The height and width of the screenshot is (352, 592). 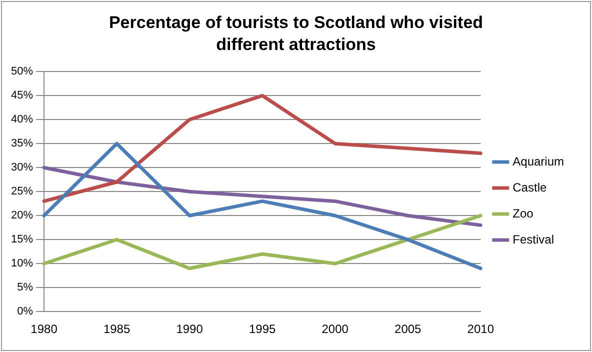 I want to click on legend-label: Castle, so click(x=529, y=187).